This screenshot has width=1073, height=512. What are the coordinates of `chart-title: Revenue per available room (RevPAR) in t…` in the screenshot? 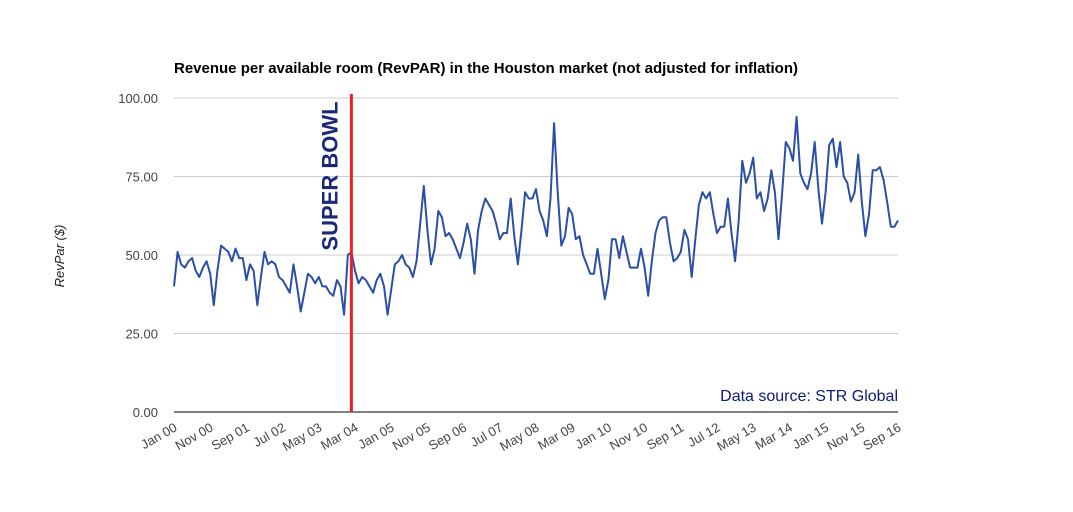 It's located at (486, 68).